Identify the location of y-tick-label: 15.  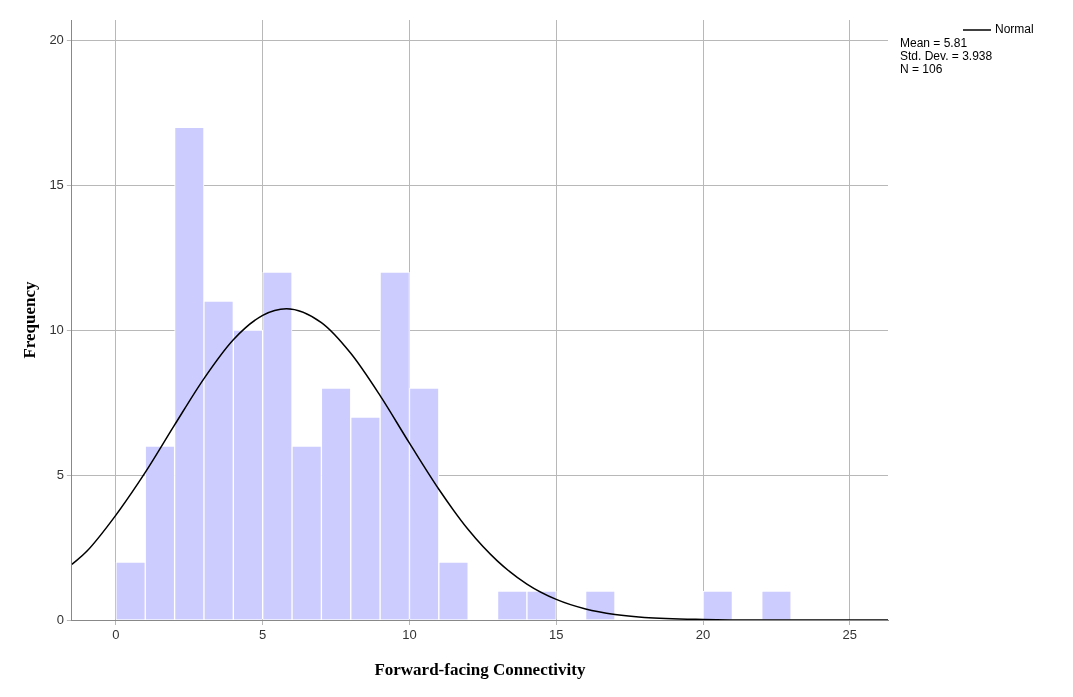
(56, 184).